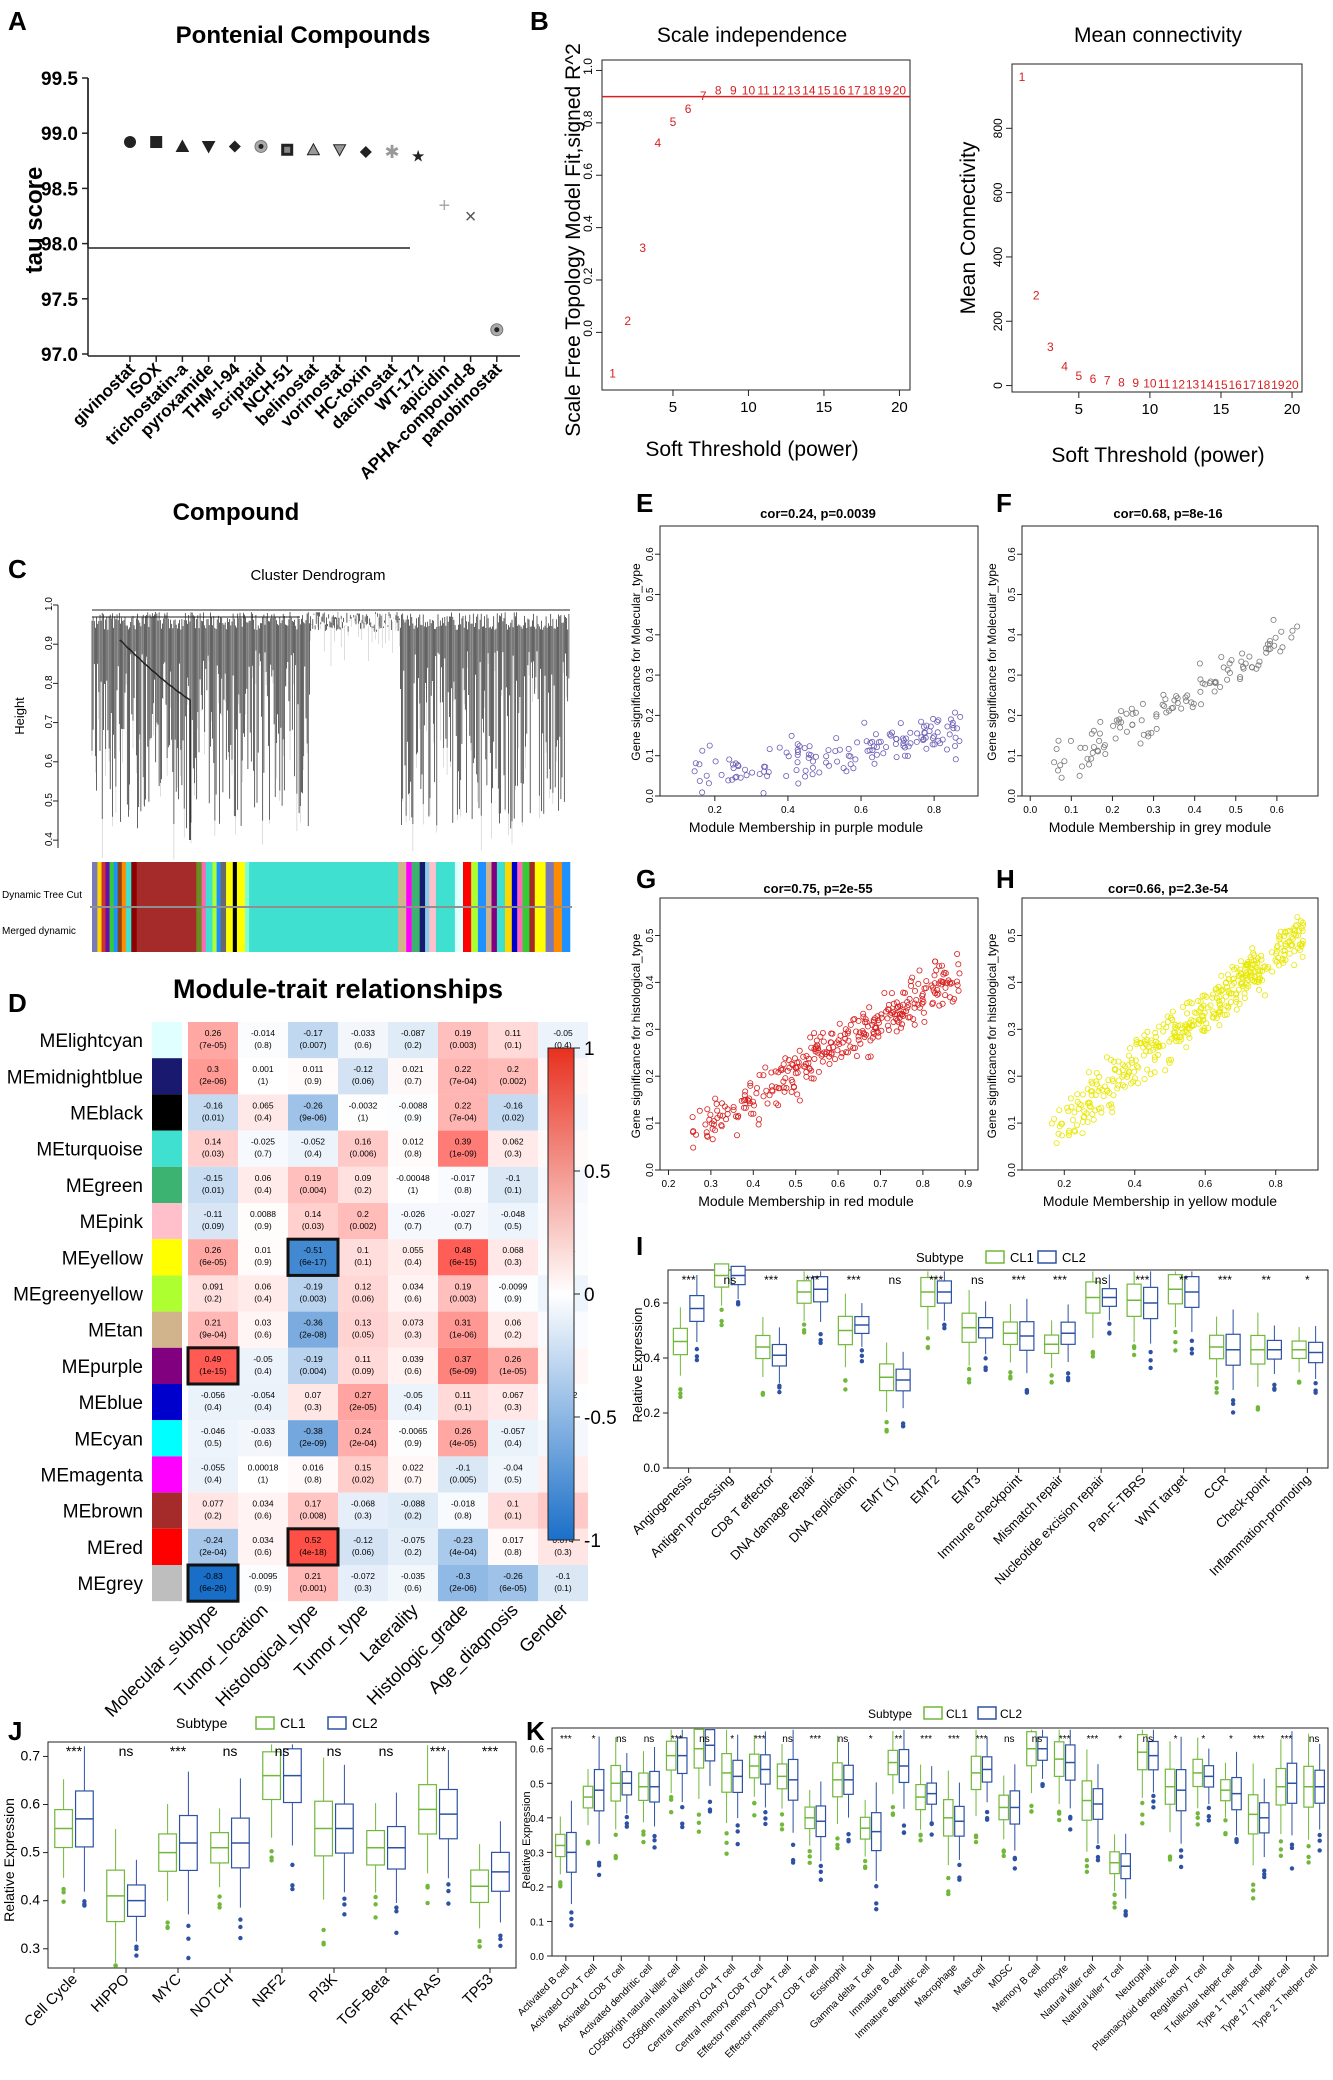  Describe the element at coordinates (263, 1504) in the screenshot. I see `panel-d-cell-value: 0.034` at that location.